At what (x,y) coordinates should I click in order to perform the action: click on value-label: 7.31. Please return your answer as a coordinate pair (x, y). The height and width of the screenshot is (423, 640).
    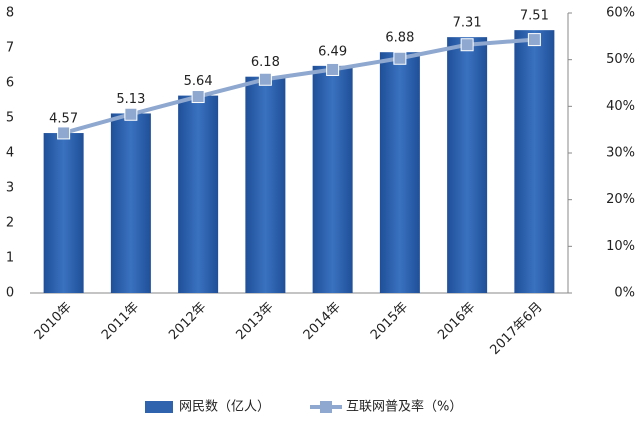
    Looking at the image, I should click on (467, 23).